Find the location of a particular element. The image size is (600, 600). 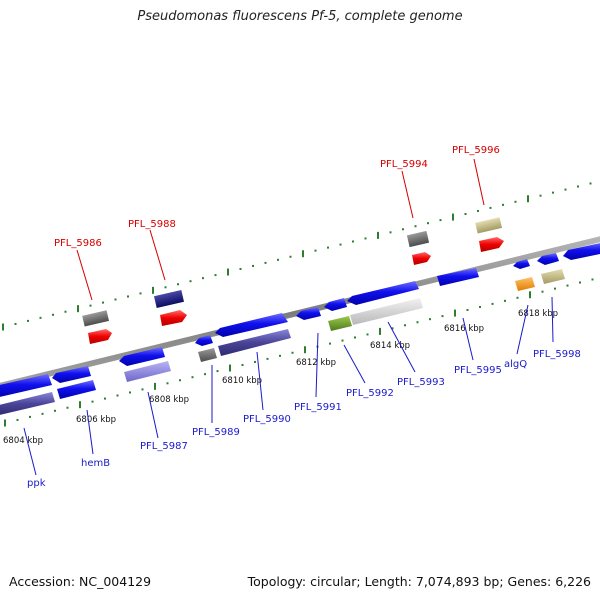

gene-label: PFL_5992 is located at coordinates (370, 393).